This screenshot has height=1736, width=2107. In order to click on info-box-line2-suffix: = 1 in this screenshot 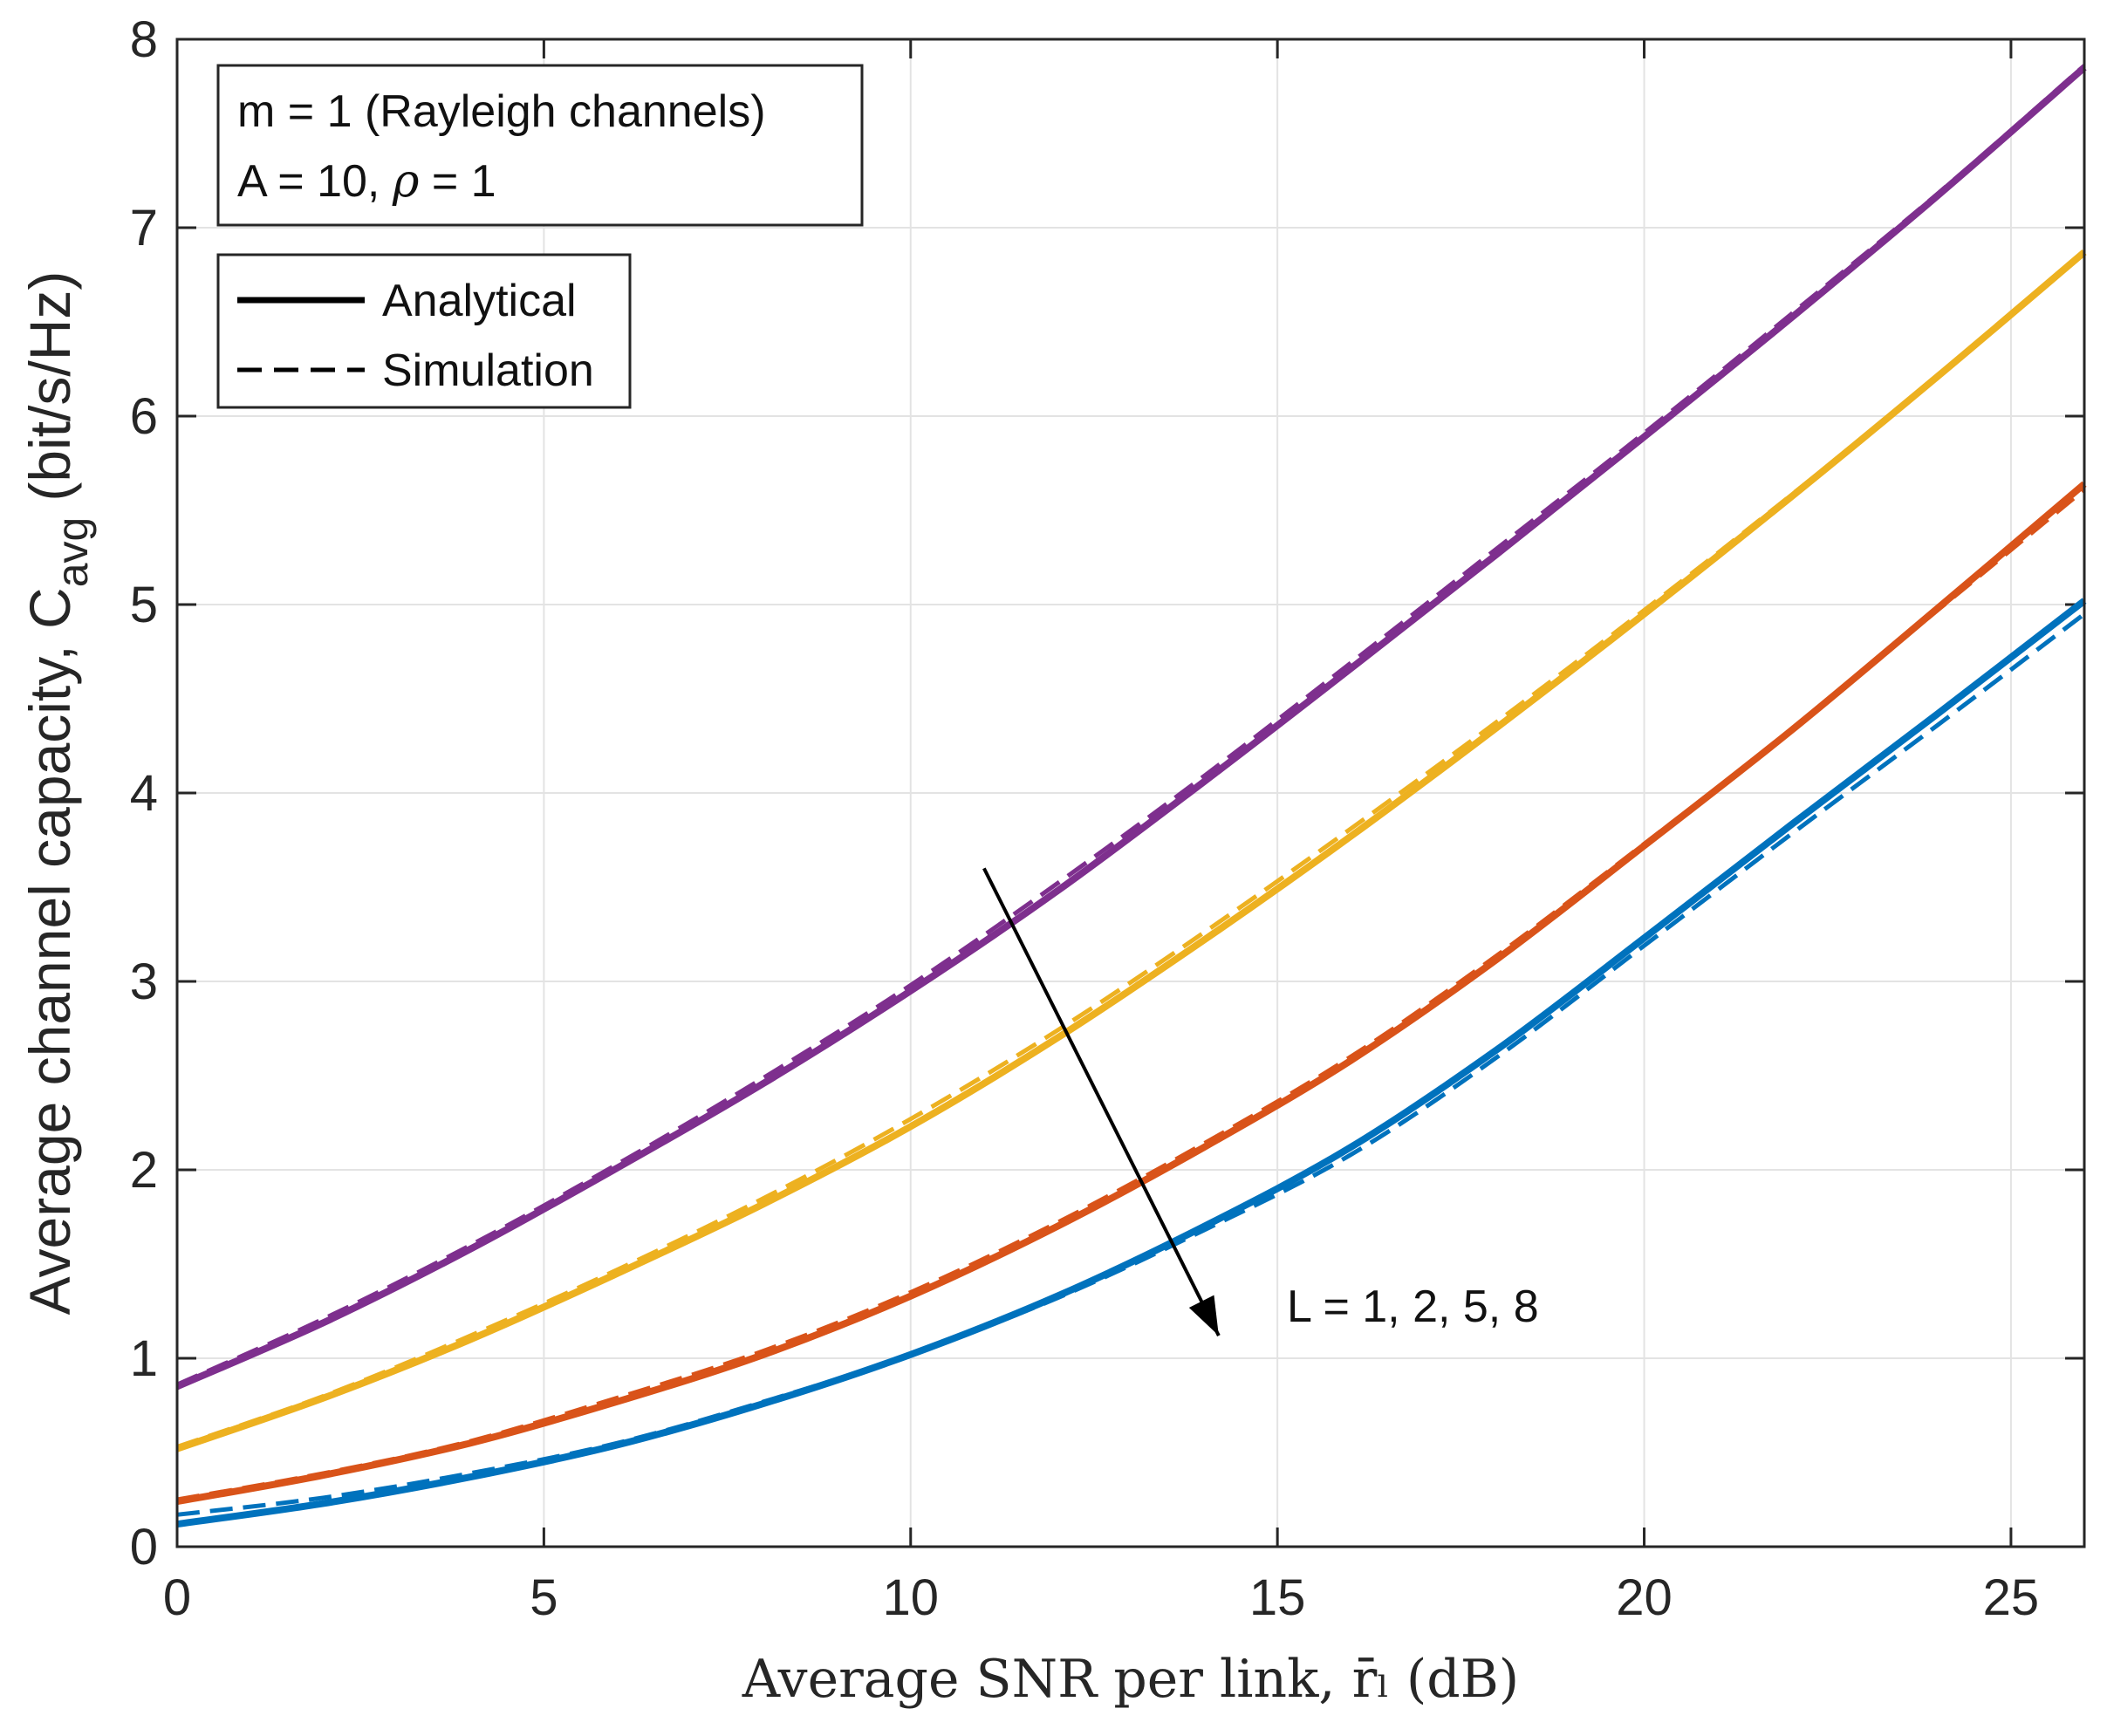, I will do `click(458, 181)`.